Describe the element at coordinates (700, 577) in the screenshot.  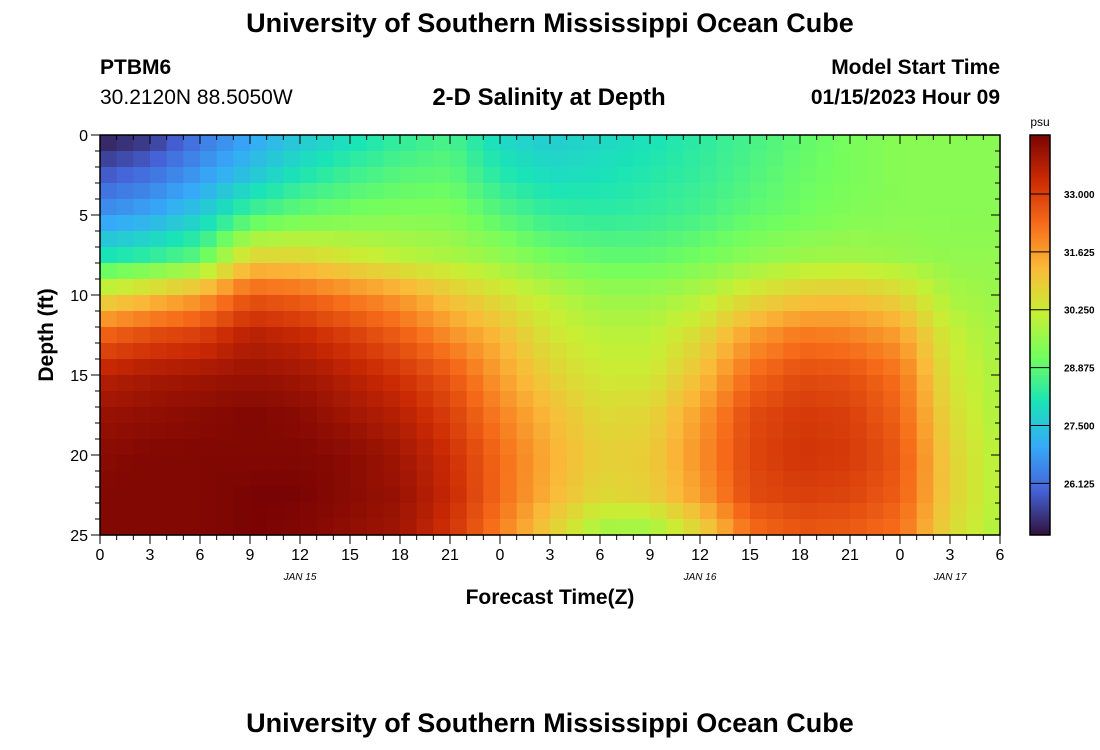
I see `date-label: JAN 16` at that location.